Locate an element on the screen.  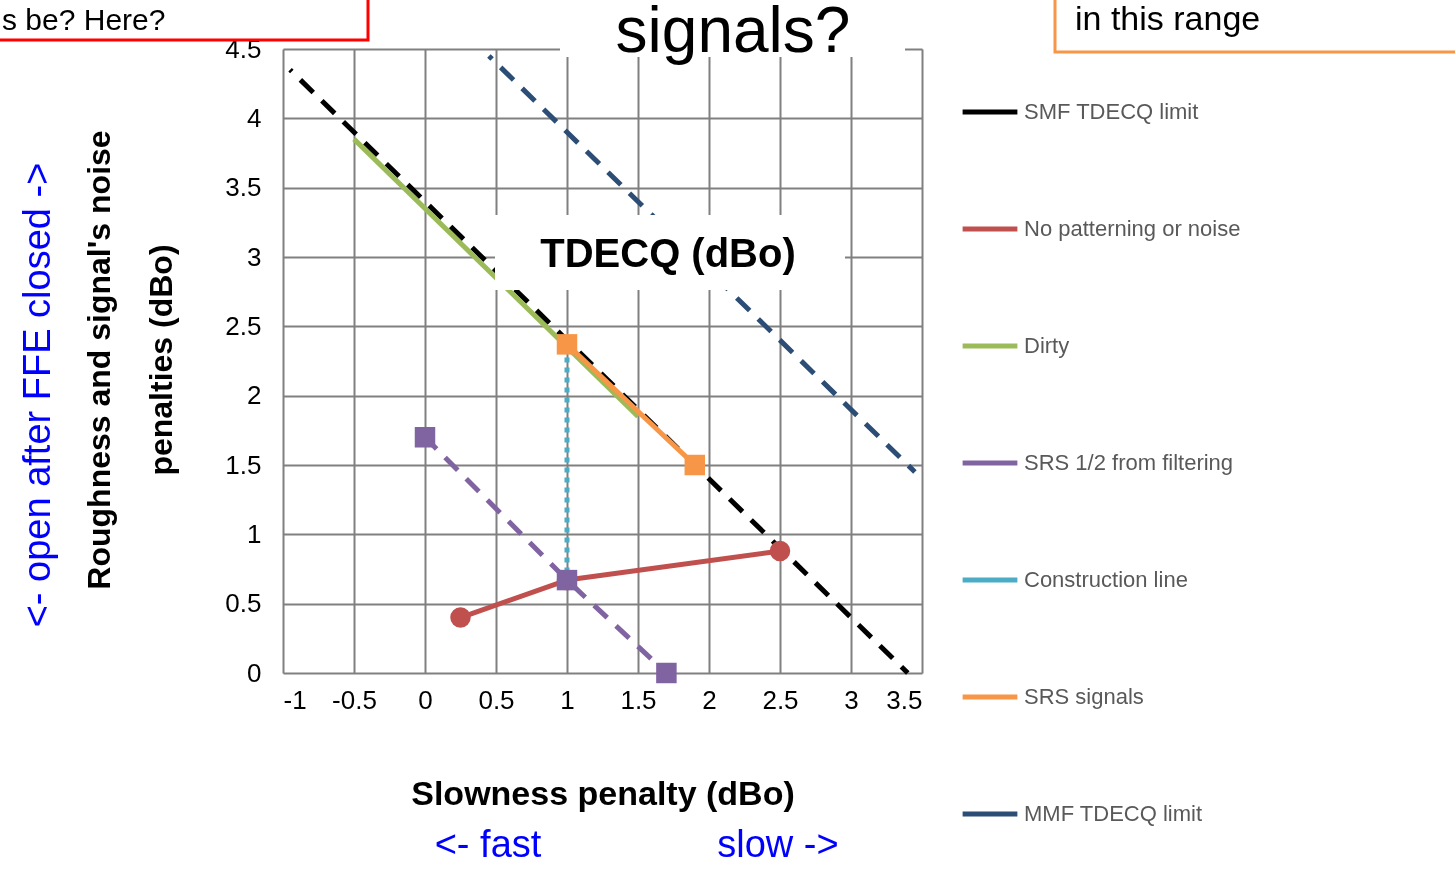
text: slow -> is located at coordinates (778, 844).